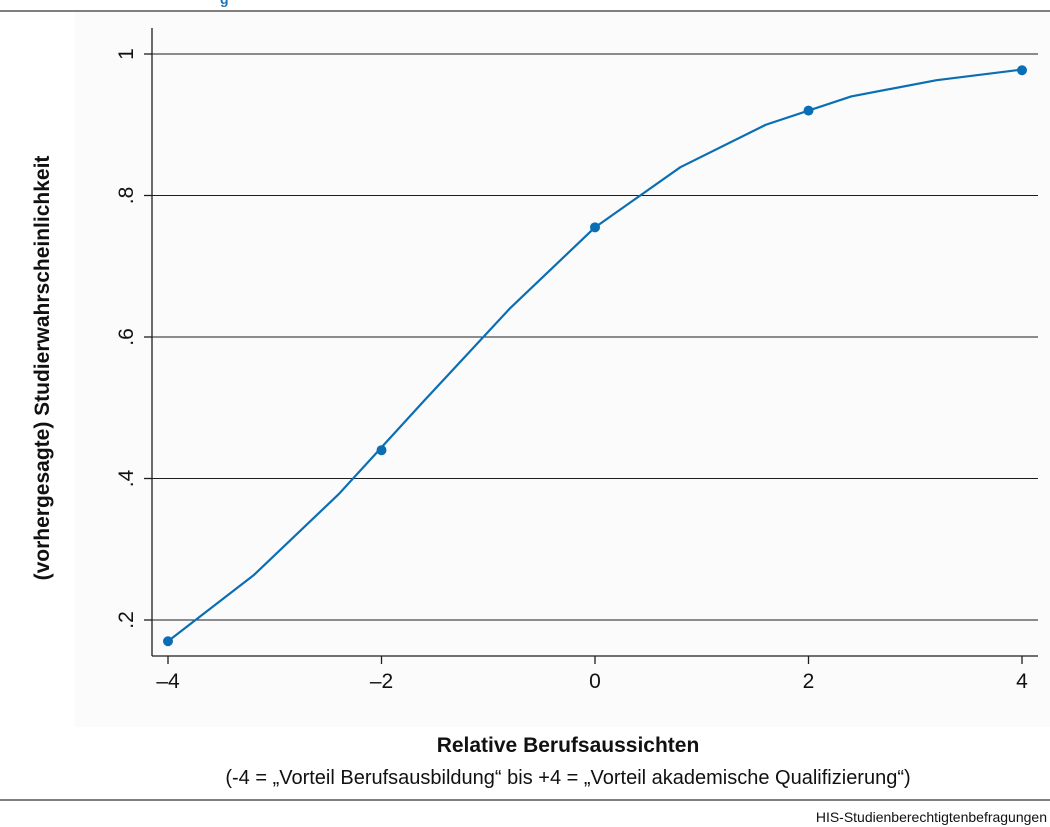 This screenshot has width=1050, height=827. What do you see at coordinates (168, 681) in the screenshot?
I see `x-tick-label-0: –4` at bounding box center [168, 681].